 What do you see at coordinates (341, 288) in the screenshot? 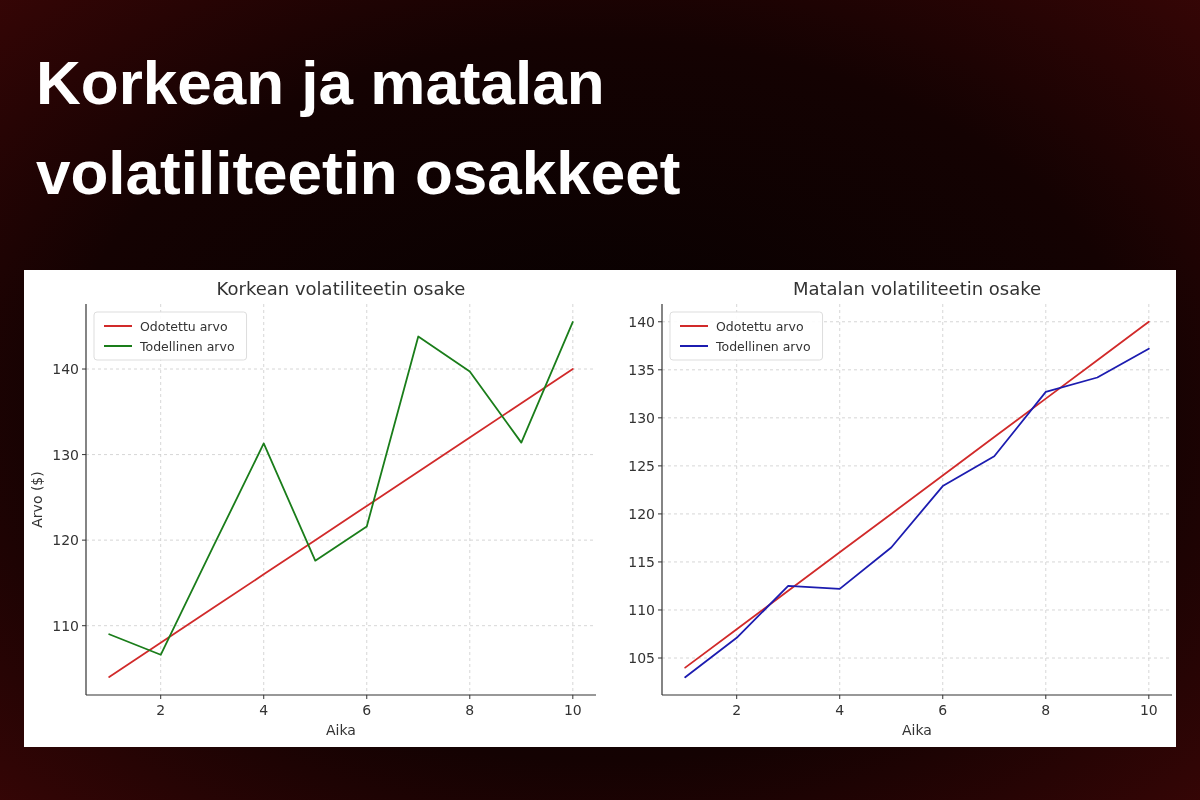
I see `chart-title: Korkean volatiliteetin osake` at bounding box center [341, 288].